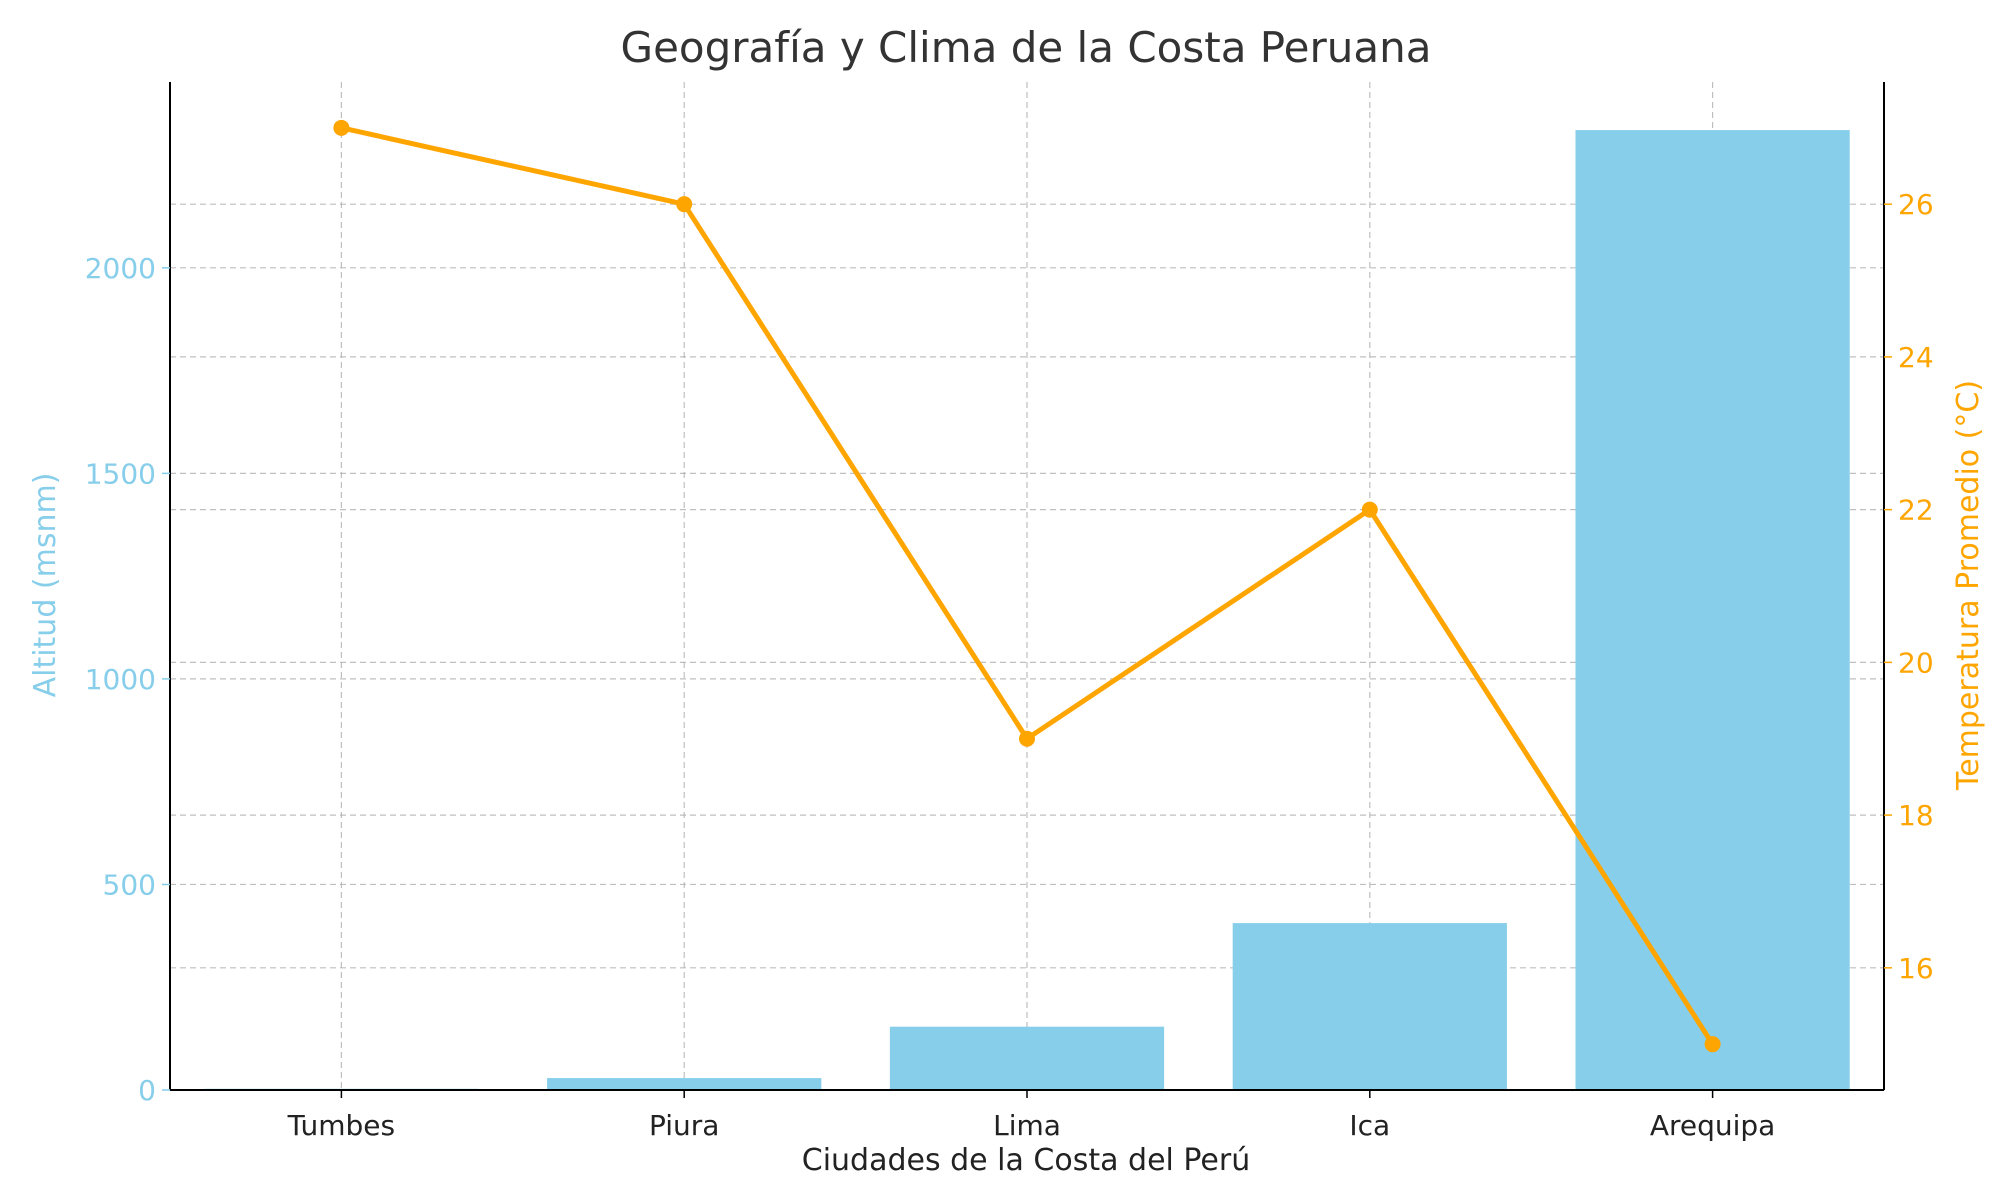 The image size is (2000, 1200). I want to click on left-y-tick-label: 2000, so click(120, 268).